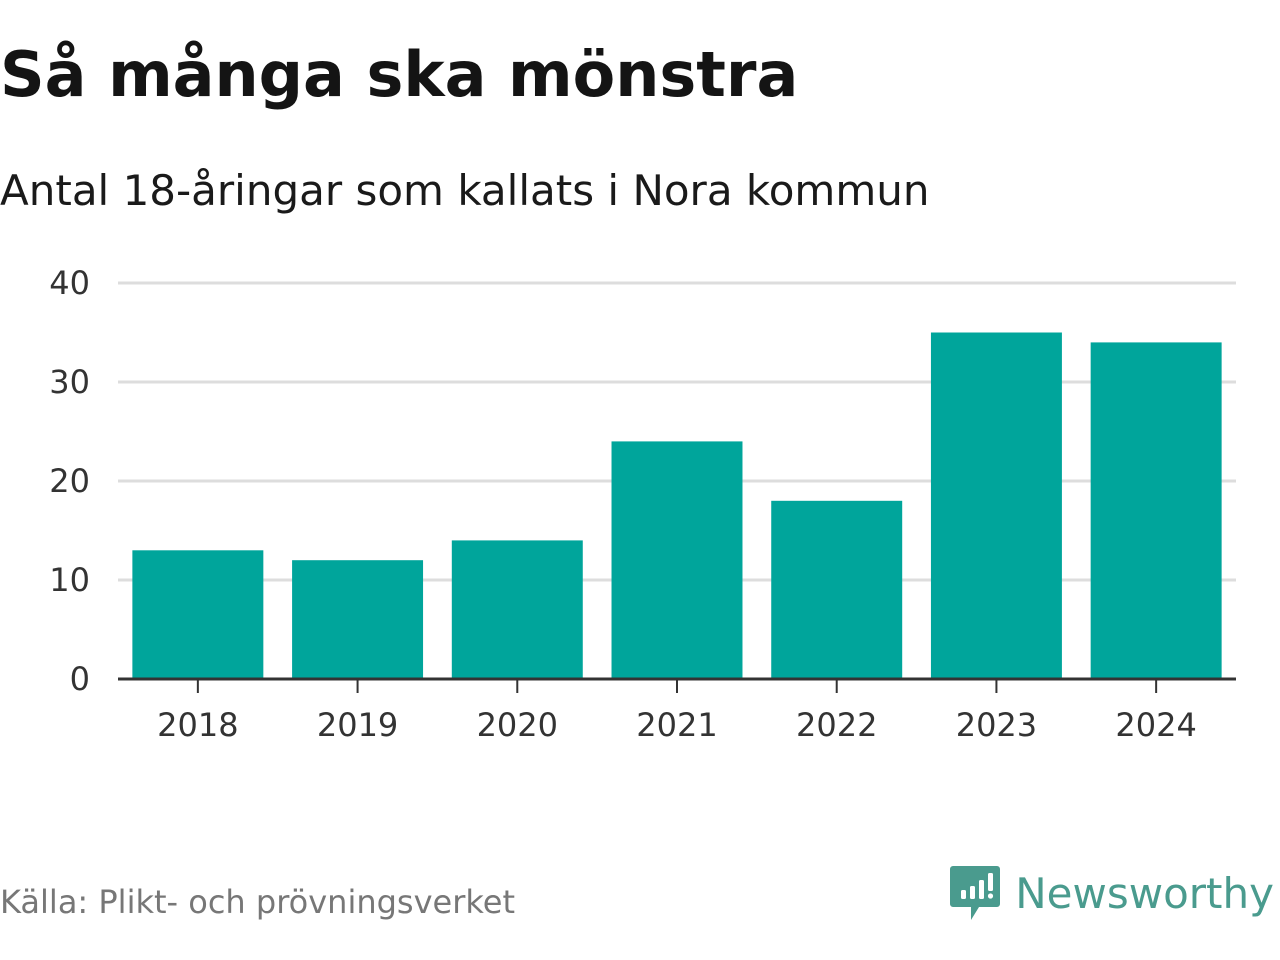  I want to click on chart-title: Så många ska mönstra, so click(399, 74).